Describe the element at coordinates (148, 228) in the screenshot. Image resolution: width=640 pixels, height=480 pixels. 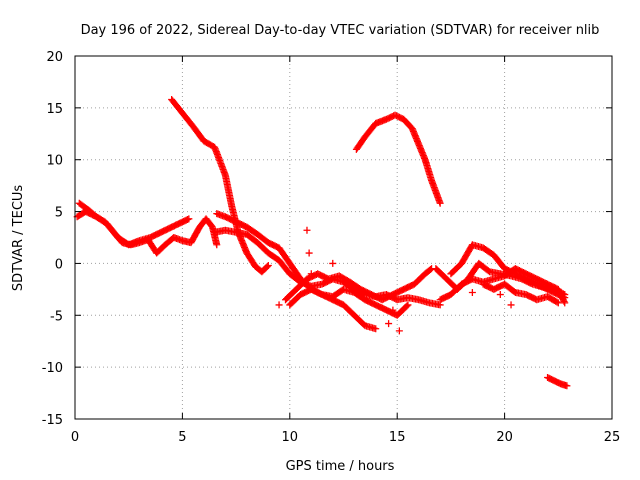
I see `series-arc-b` at that location.